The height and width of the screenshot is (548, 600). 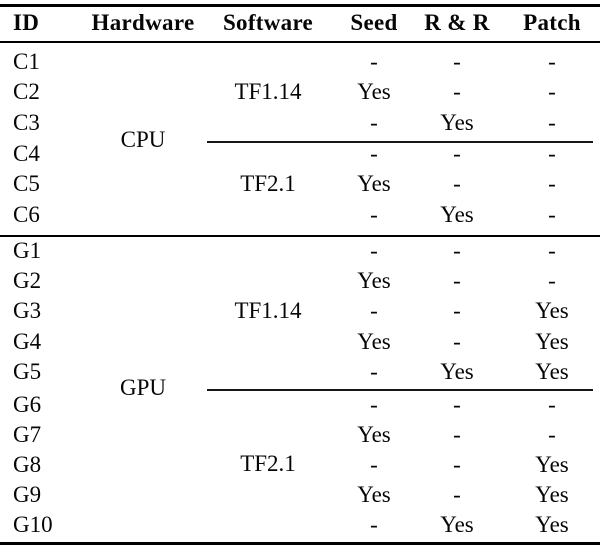 What do you see at coordinates (300, 281) in the screenshot?
I see `table-row: G2 Yes - -` at bounding box center [300, 281].